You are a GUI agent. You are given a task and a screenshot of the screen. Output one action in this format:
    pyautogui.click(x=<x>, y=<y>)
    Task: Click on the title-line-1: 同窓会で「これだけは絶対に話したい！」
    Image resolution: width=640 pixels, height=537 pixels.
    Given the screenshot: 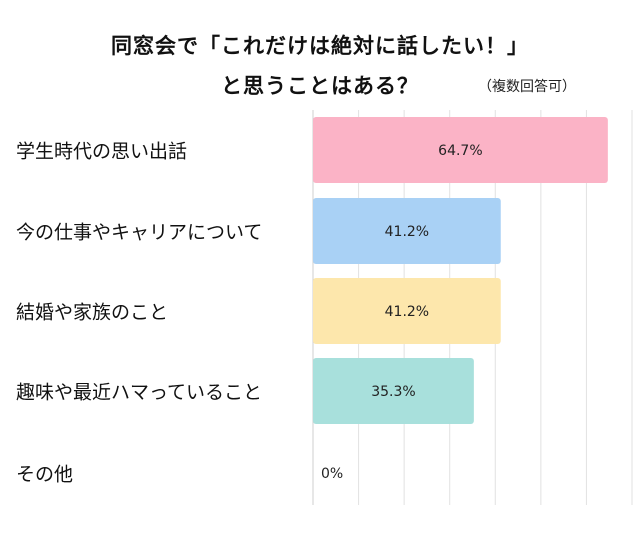 What is the action you would take?
    pyautogui.click(x=320, y=46)
    